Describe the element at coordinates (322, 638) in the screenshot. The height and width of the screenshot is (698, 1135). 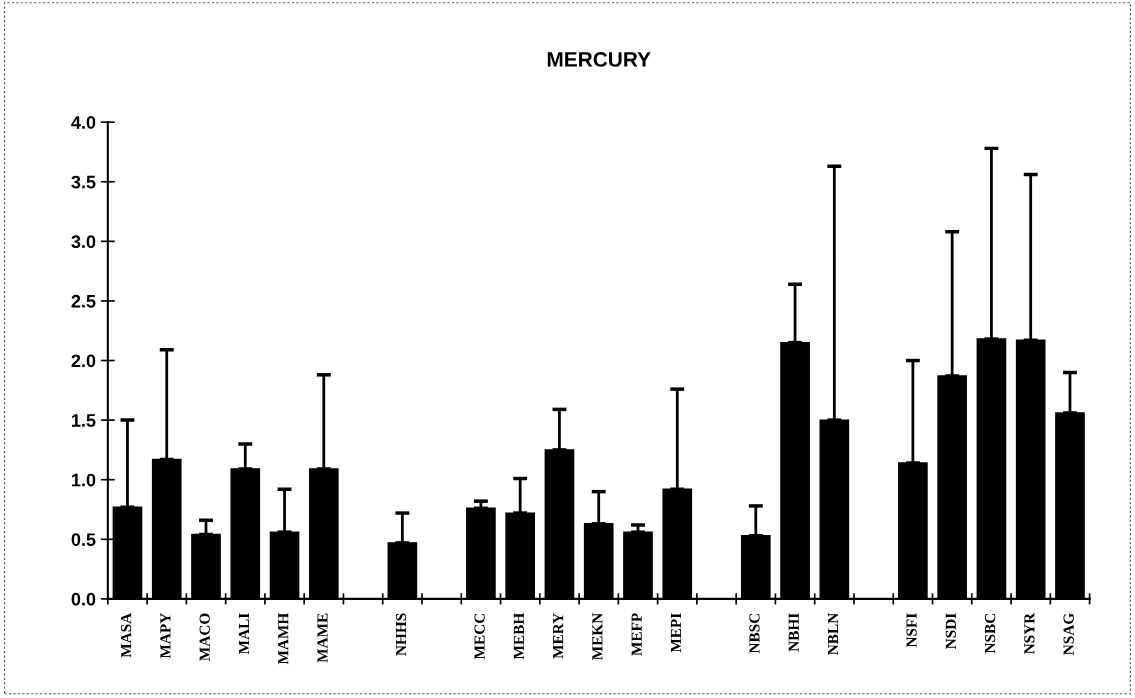
I see `x-tick-label: MAME` at that location.